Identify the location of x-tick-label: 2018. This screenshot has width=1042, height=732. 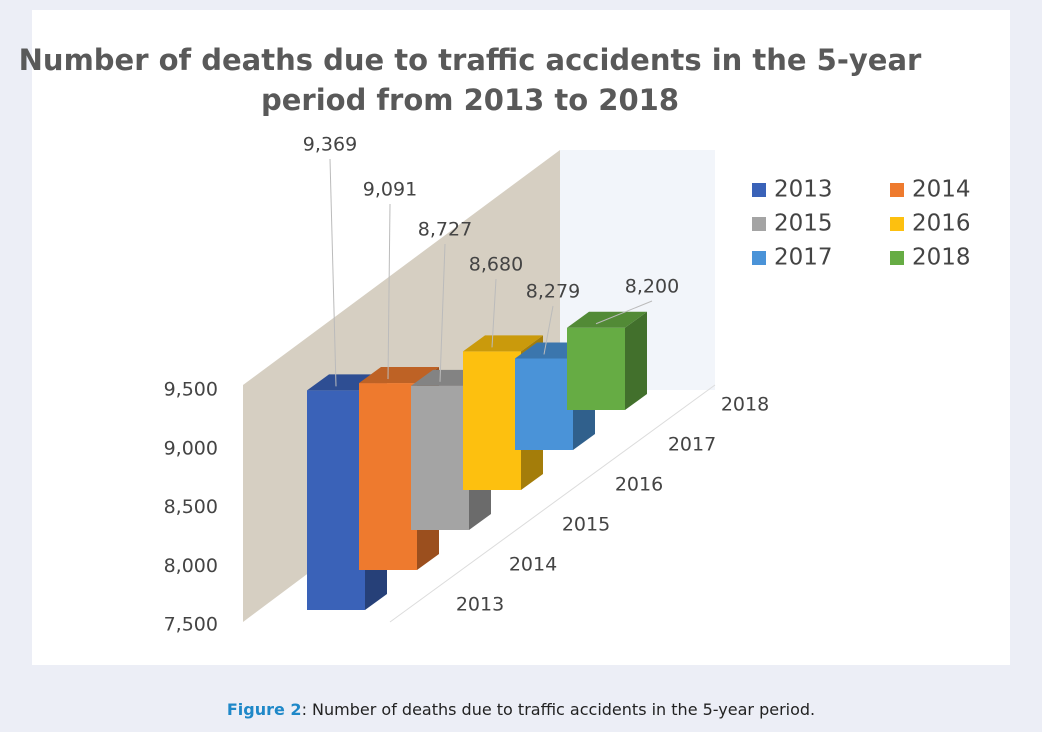
(745, 405).